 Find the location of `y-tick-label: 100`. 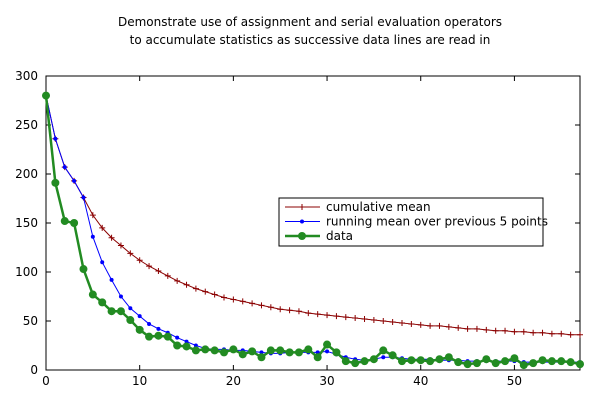

y-tick-label: 100 is located at coordinates (26, 272).